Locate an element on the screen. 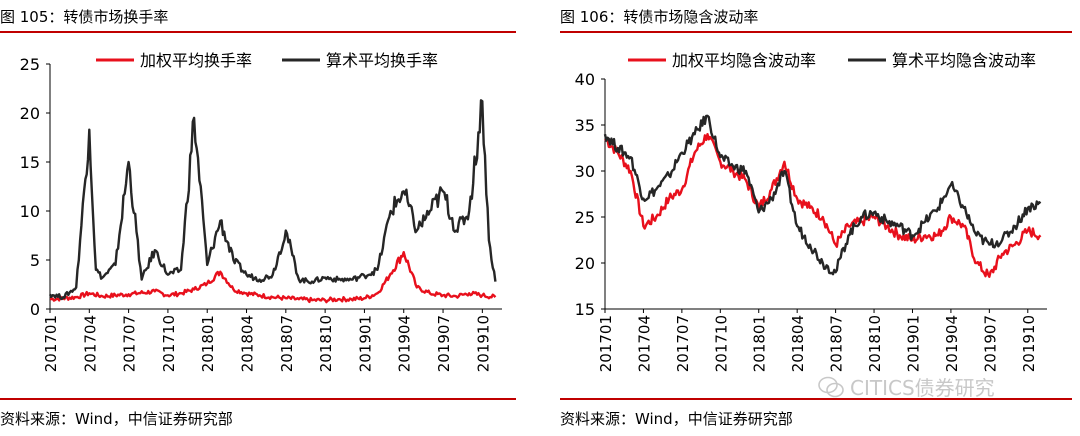 This screenshot has height=436, width=1080. legend-label: 加权平均换手率 is located at coordinates (196, 60).